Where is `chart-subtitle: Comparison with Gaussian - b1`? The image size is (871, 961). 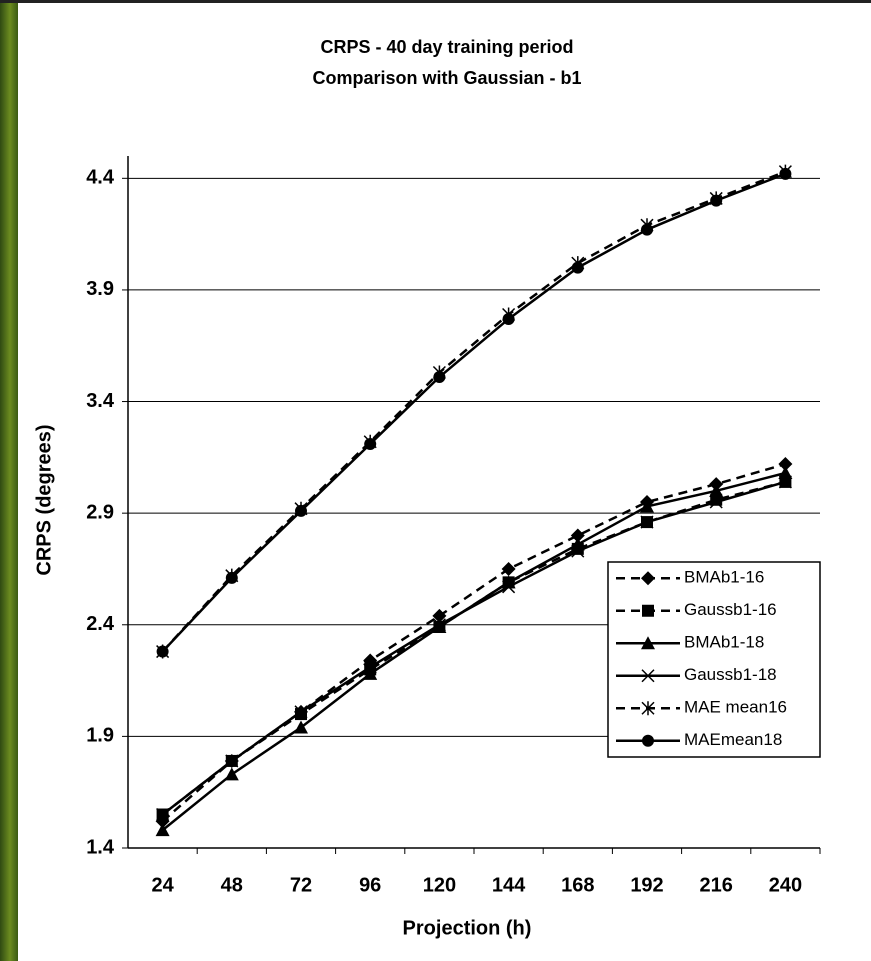 chart-subtitle: Comparison with Gaussian - b1 is located at coordinates (446, 78).